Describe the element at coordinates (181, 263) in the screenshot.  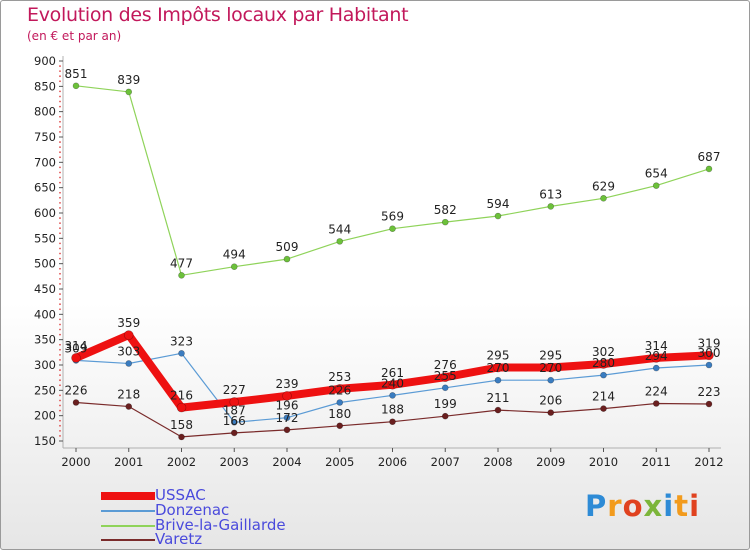
I see `data-label: 477` at that location.